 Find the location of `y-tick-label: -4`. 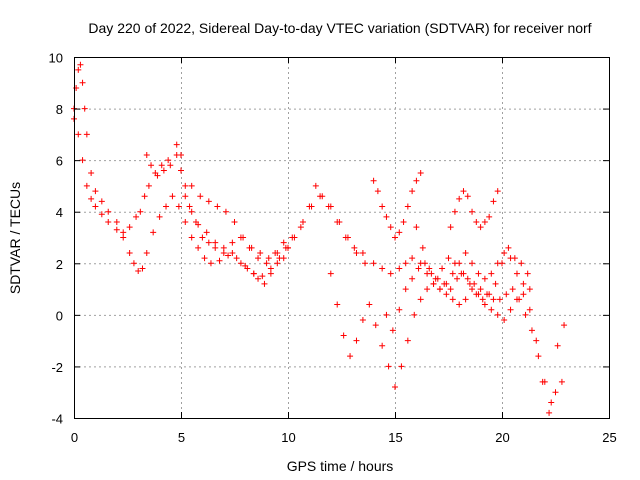

y-tick-label: -4 is located at coordinates (57, 419).